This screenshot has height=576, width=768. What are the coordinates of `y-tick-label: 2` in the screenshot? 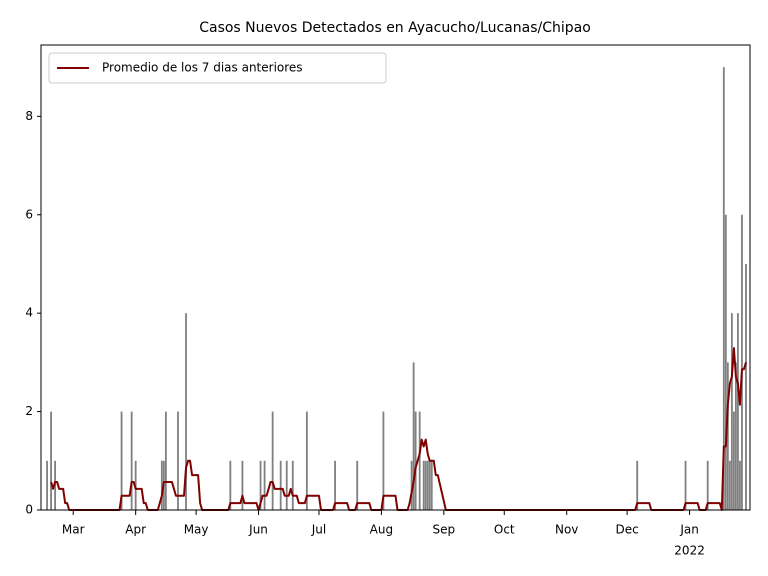 It's located at (29, 411).